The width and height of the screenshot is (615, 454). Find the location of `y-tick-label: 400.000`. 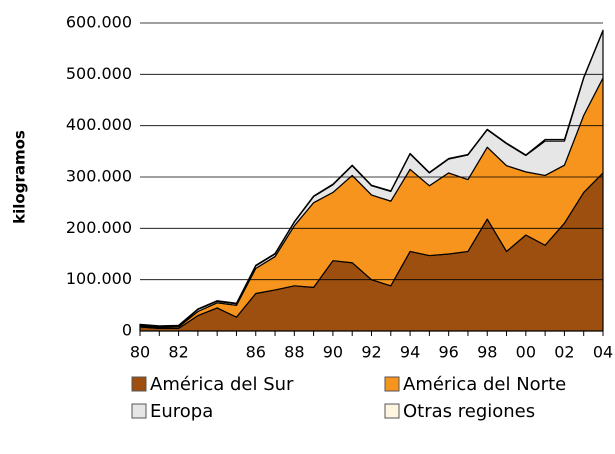

y-tick-label: 400.000 is located at coordinates (99, 124).